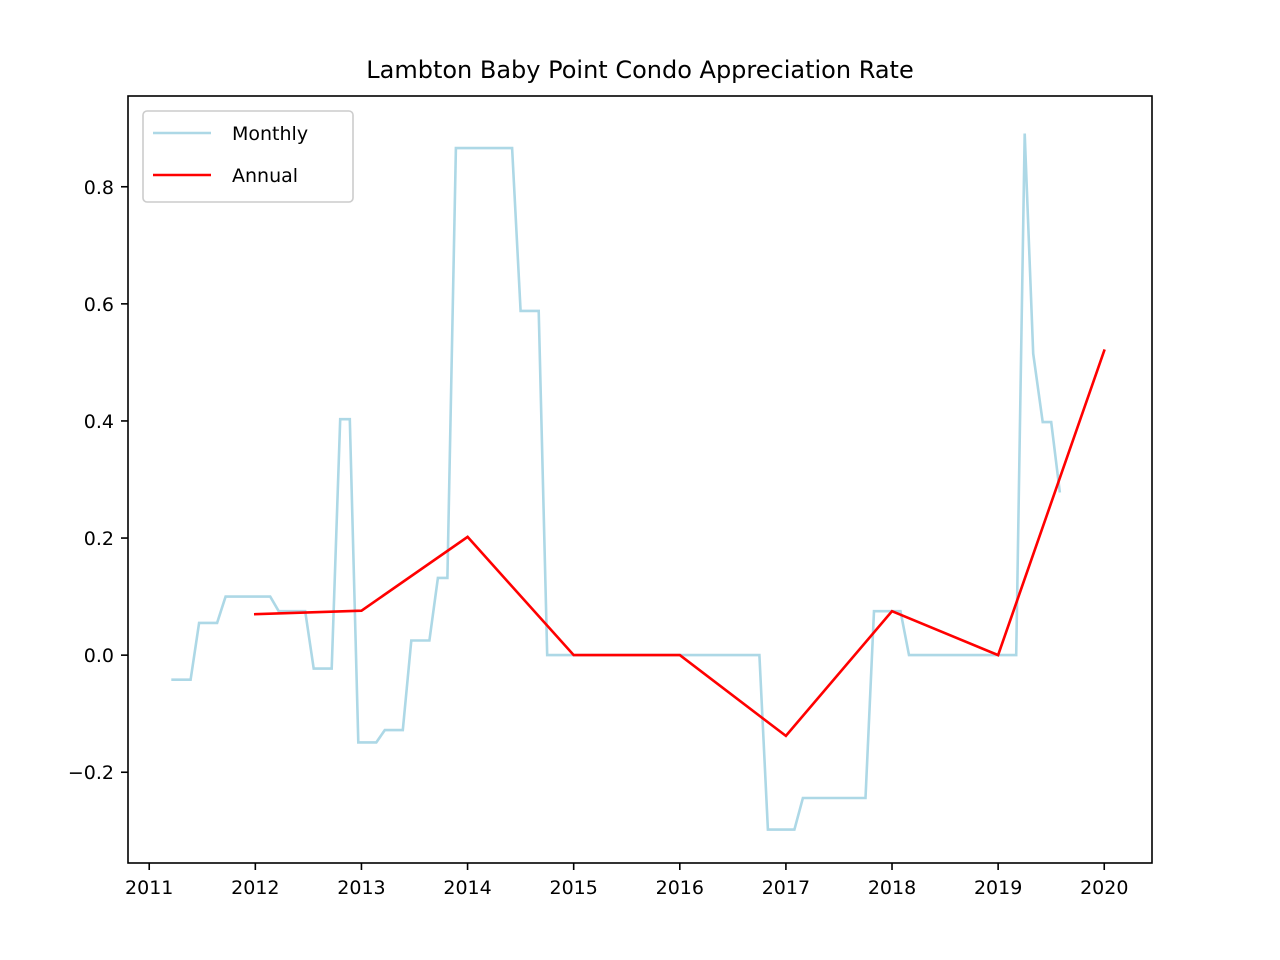  I want to click on x-tick-label: 2013, so click(361, 888).